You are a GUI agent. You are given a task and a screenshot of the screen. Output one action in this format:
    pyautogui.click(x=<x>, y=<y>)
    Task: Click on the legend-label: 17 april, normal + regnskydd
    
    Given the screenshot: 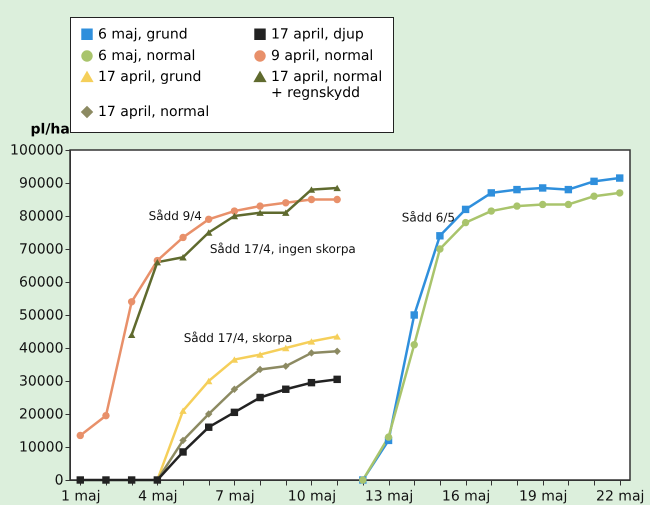 What is the action you would take?
    pyautogui.click(x=326, y=85)
    